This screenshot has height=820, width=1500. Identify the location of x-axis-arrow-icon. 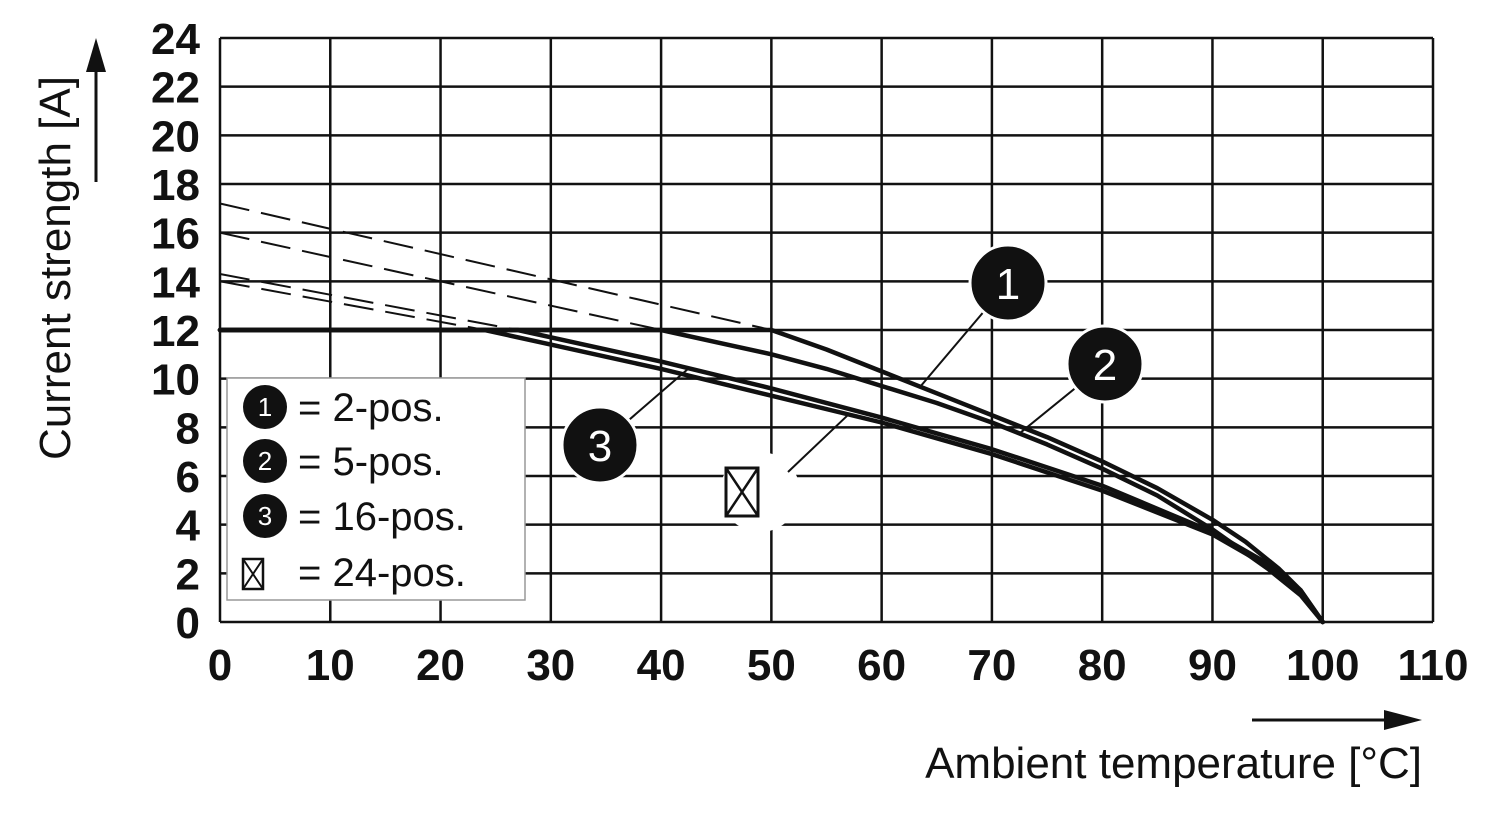
(1337, 720).